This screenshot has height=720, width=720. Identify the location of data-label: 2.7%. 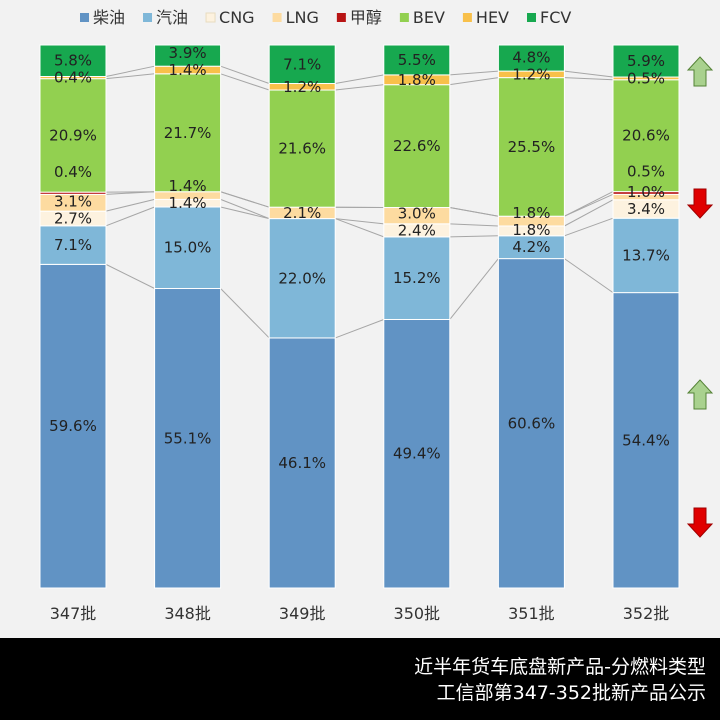
(73, 218).